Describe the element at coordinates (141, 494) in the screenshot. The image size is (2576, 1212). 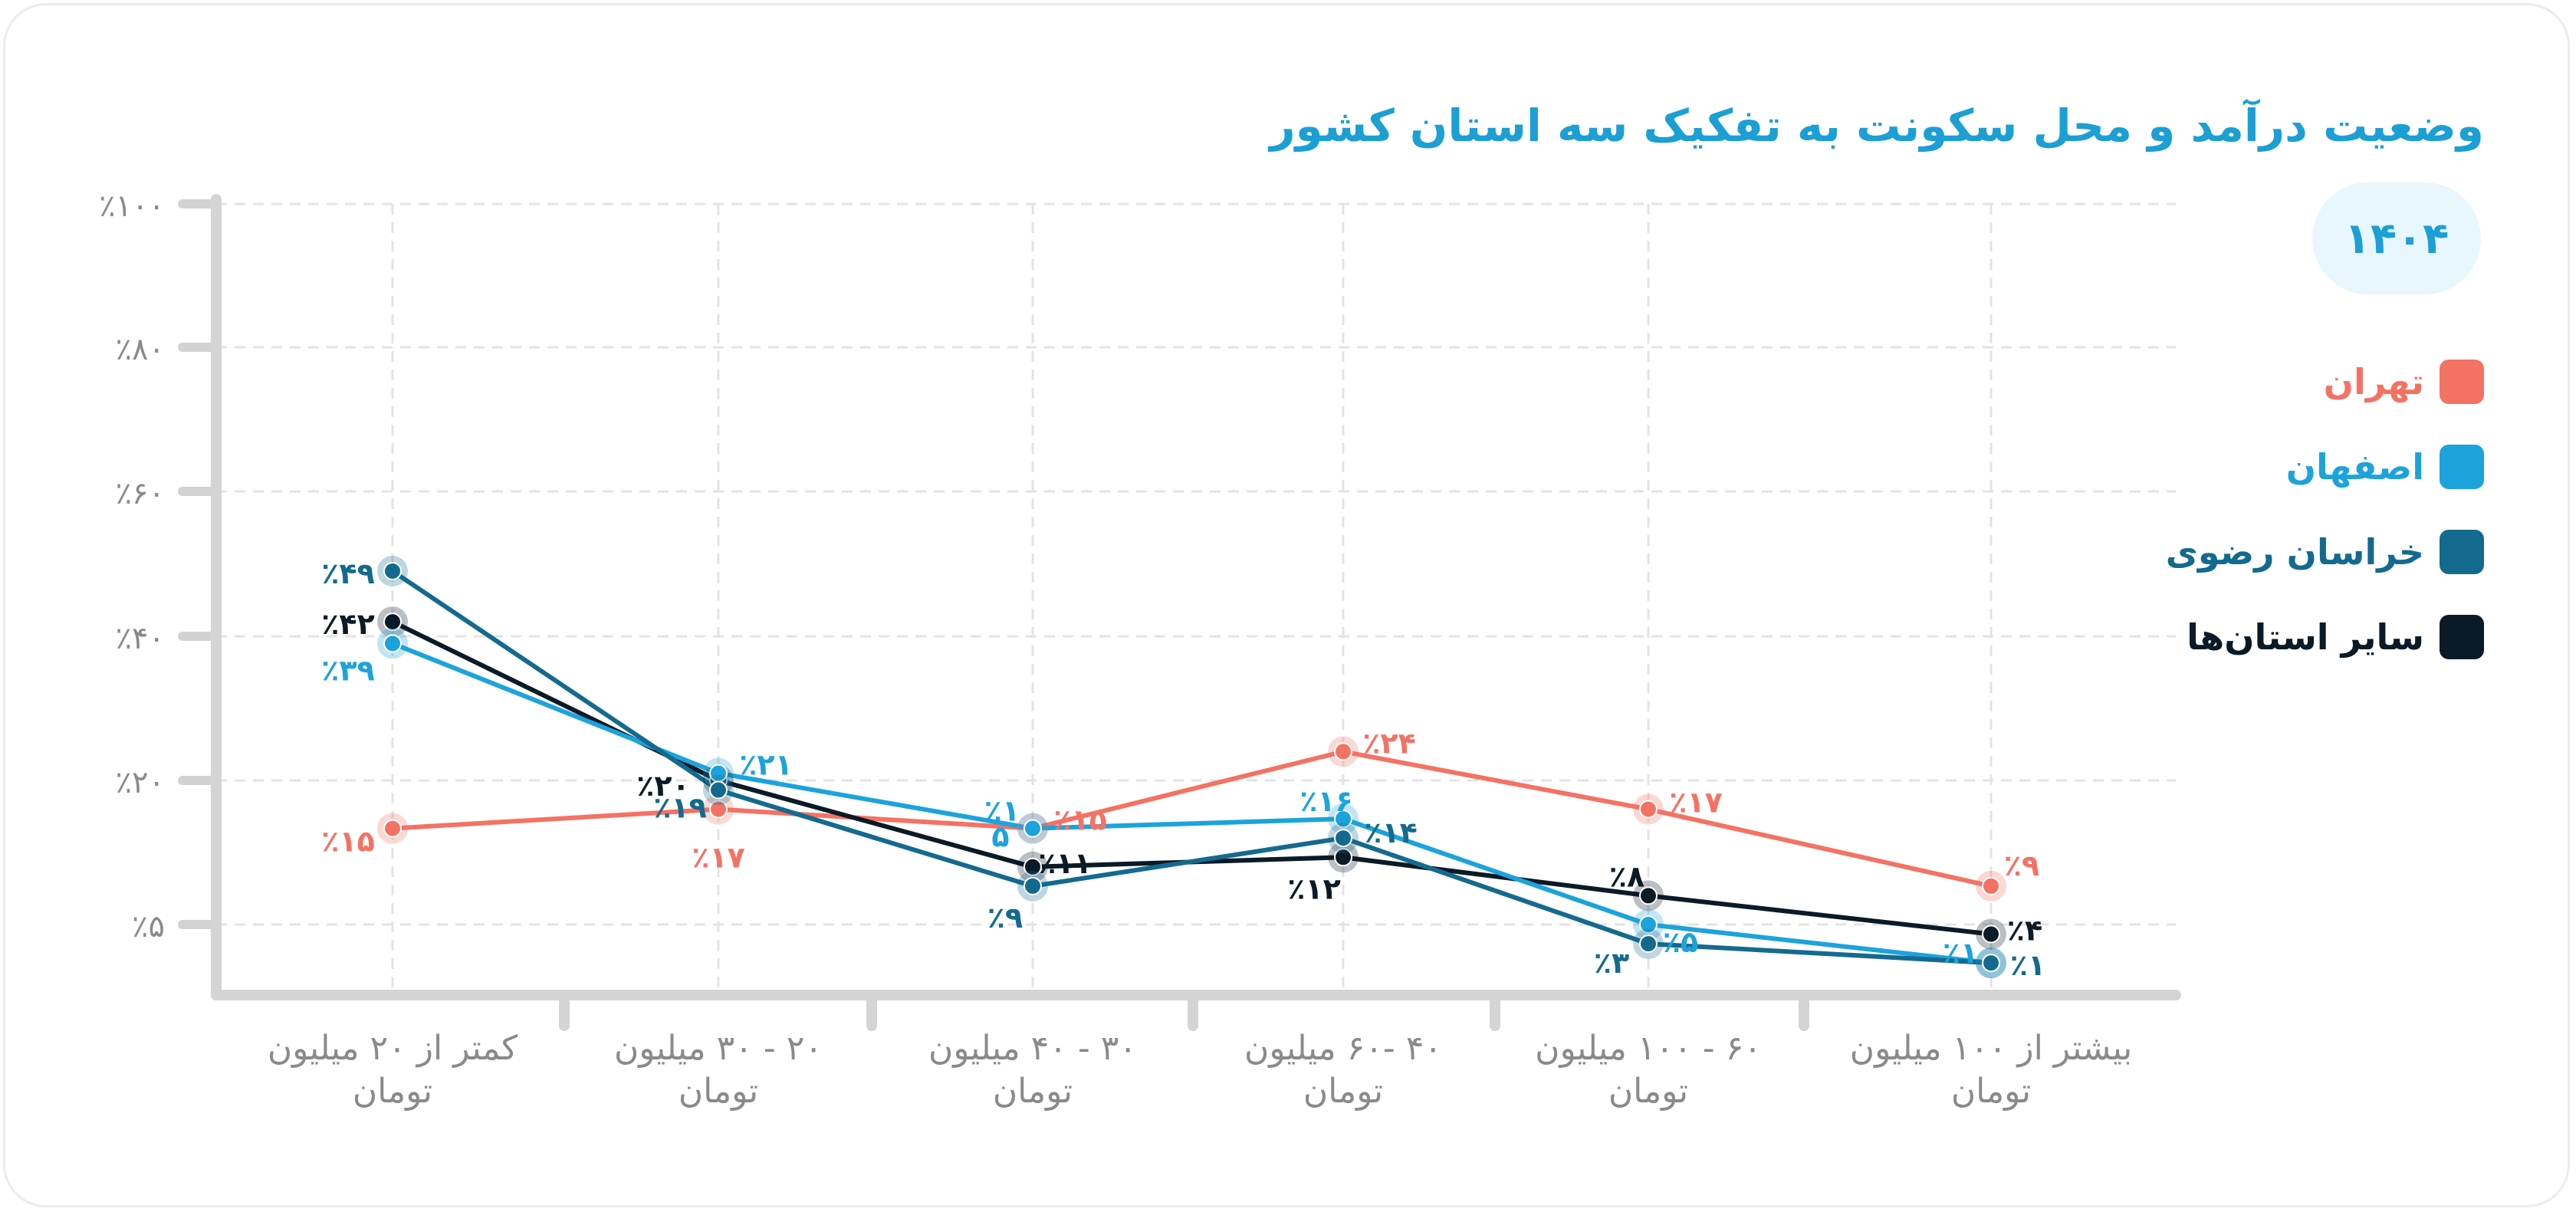
I see `y-tick-label: ٪۶۰` at that location.